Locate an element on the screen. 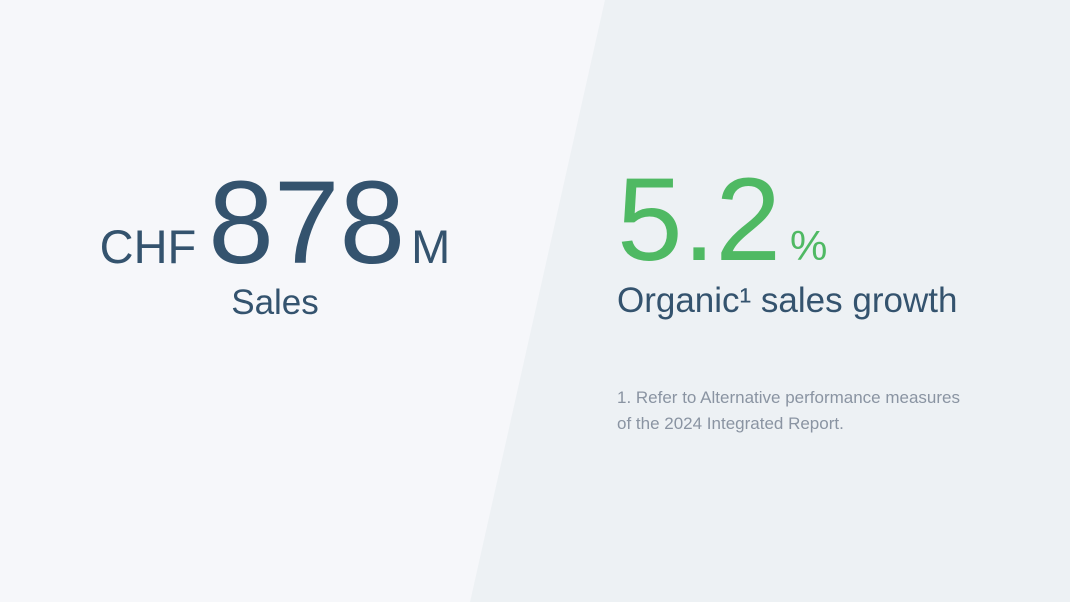 The width and height of the screenshot is (1070, 602). sales-stat: CHF 878 M Sales is located at coordinates (275, 242).